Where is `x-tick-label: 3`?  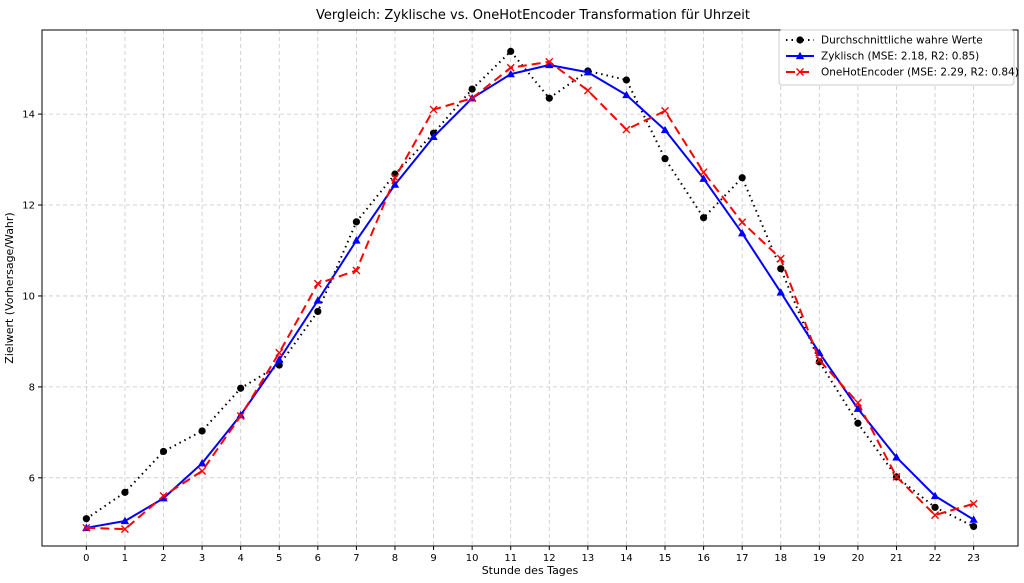
x-tick-label: 3 is located at coordinates (202, 558).